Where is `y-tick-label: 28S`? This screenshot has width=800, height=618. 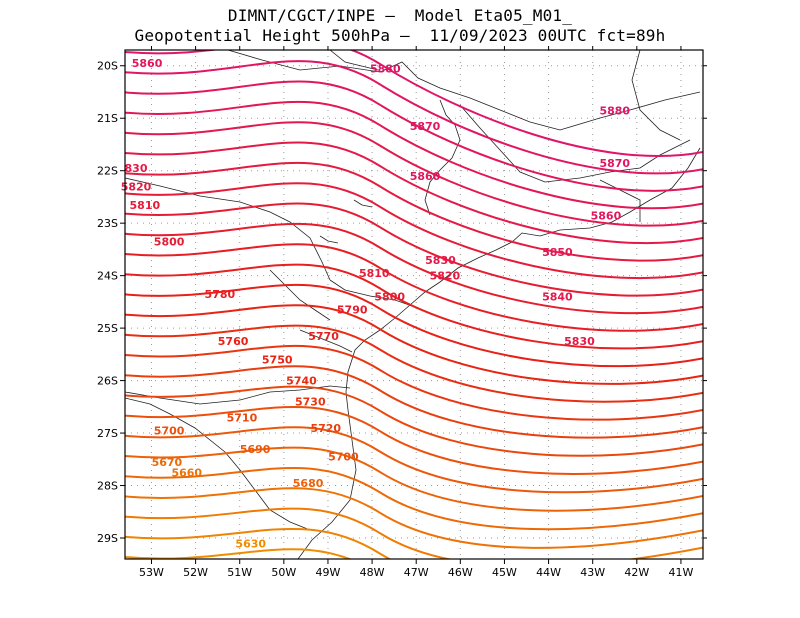 y-tick-label: 28S is located at coordinates (107, 486).